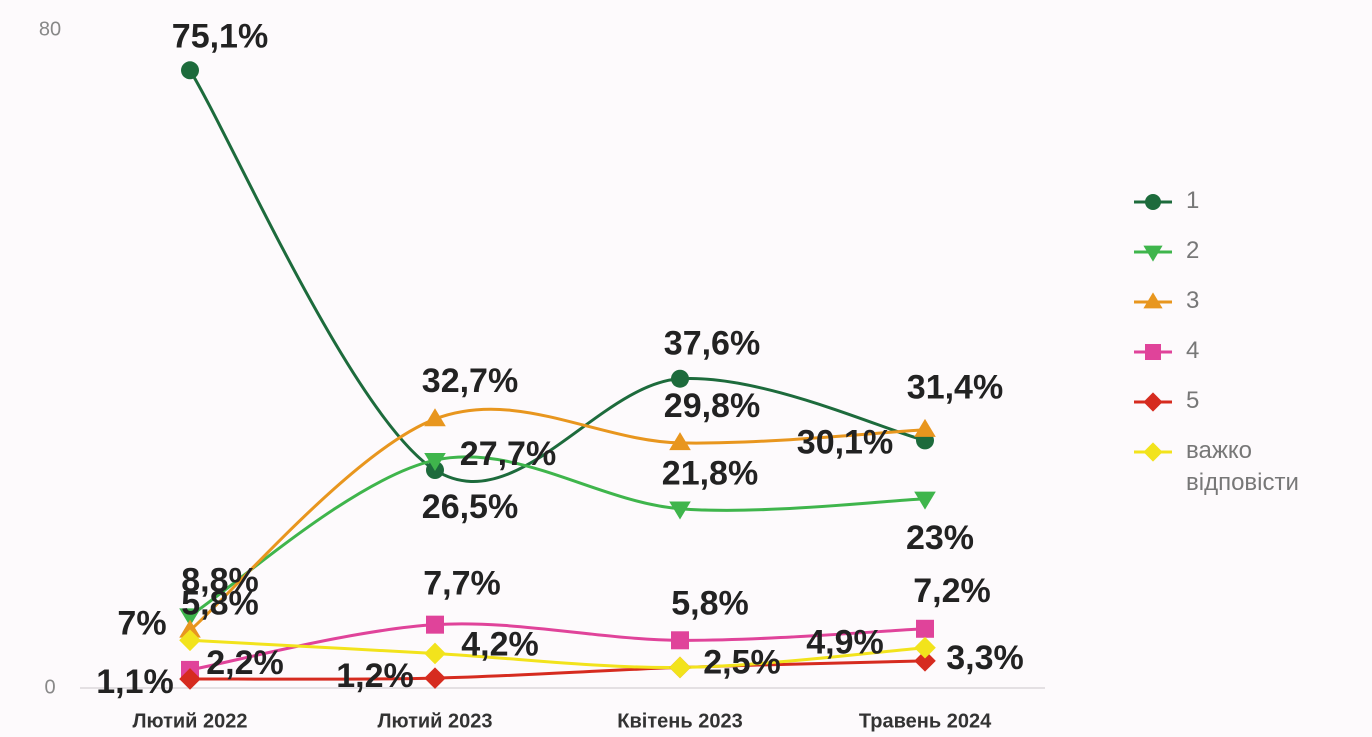 The image size is (1372, 737). Describe the element at coordinates (470, 381) in the screenshot. I see `data-label: 32,7%` at that location.